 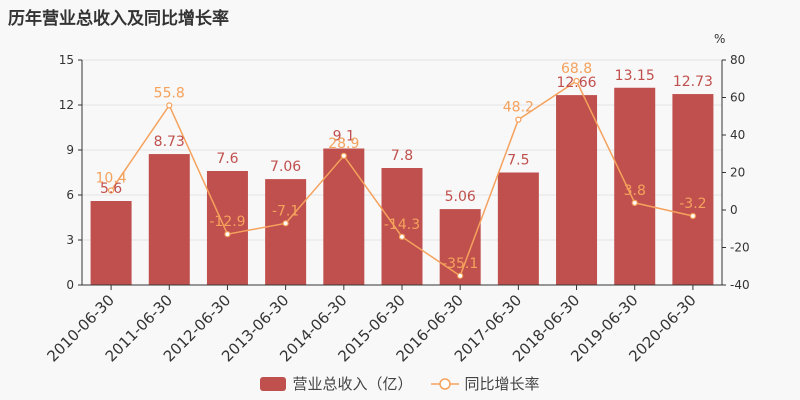 I want to click on bar-value-label: 8.73, so click(x=169, y=142).